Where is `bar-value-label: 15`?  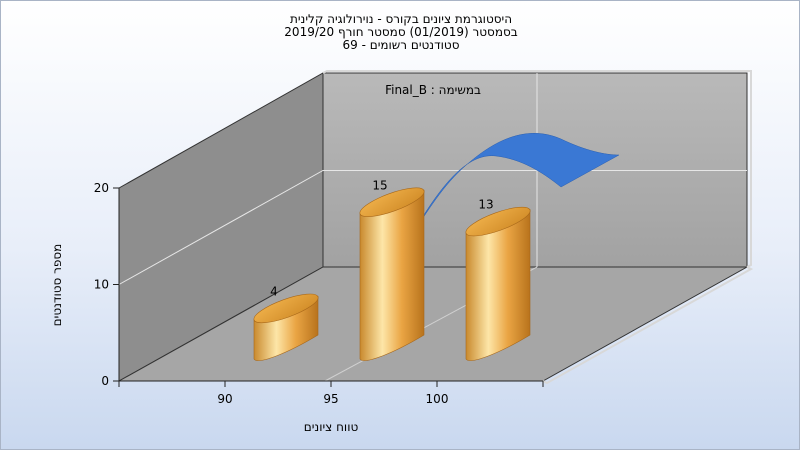 bar-value-label: 15 is located at coordinates (379, 185).